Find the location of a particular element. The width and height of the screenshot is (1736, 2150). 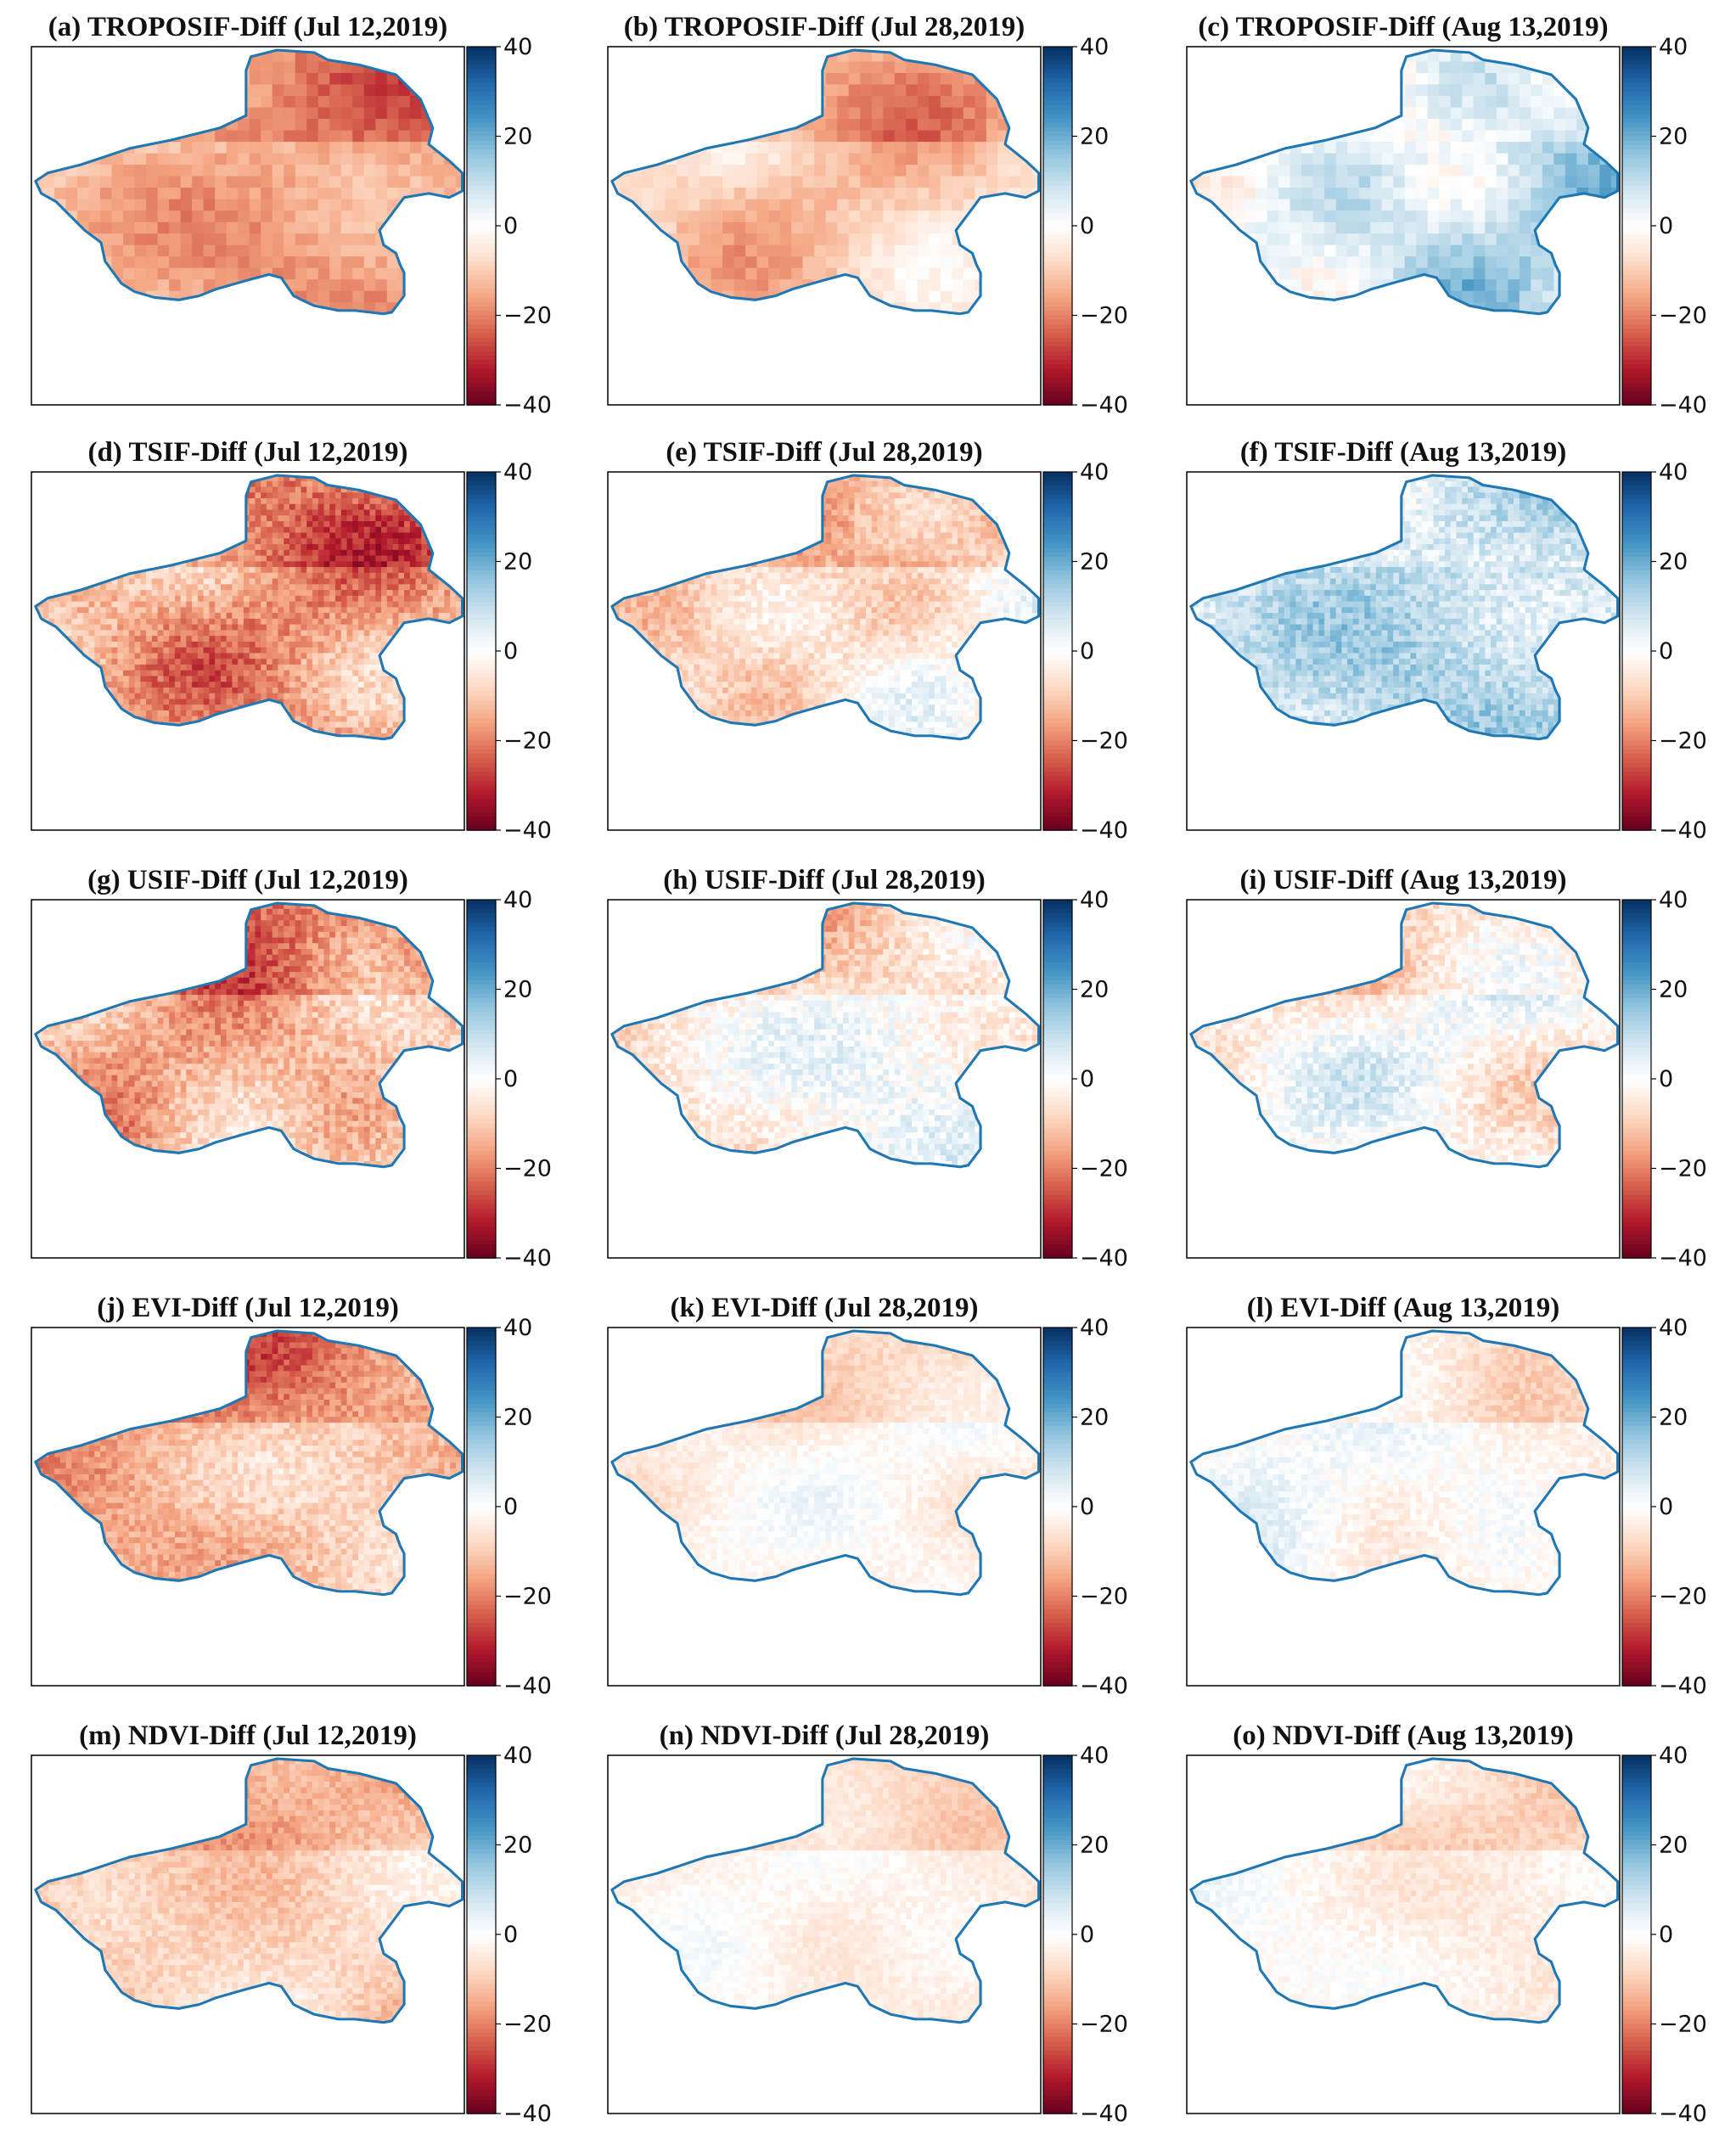

panel-title-c: (c) TROPOSIF-Diff (Aug 13,2019) is located at coordinates (1403, 27).